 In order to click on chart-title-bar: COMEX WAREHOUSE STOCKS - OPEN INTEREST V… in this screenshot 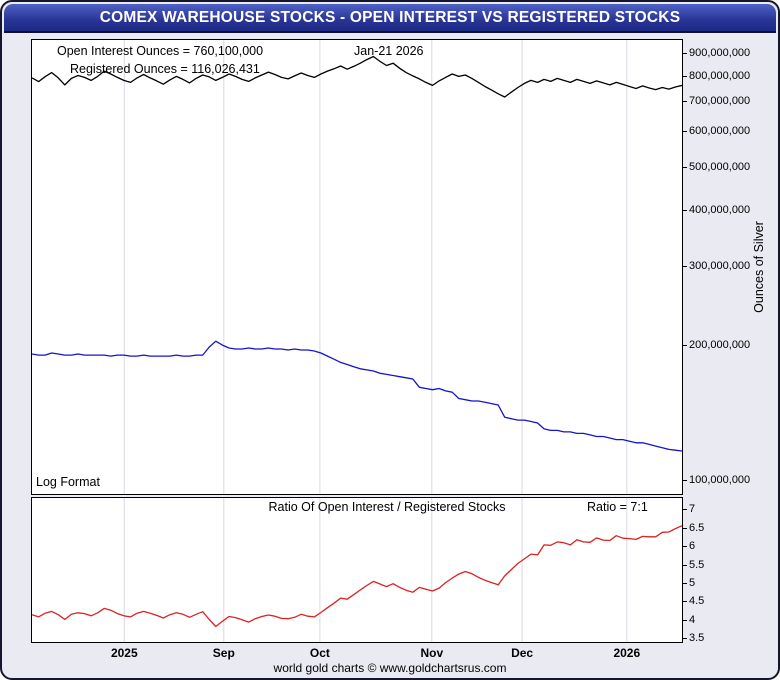, I will do `click(390, 18)`.